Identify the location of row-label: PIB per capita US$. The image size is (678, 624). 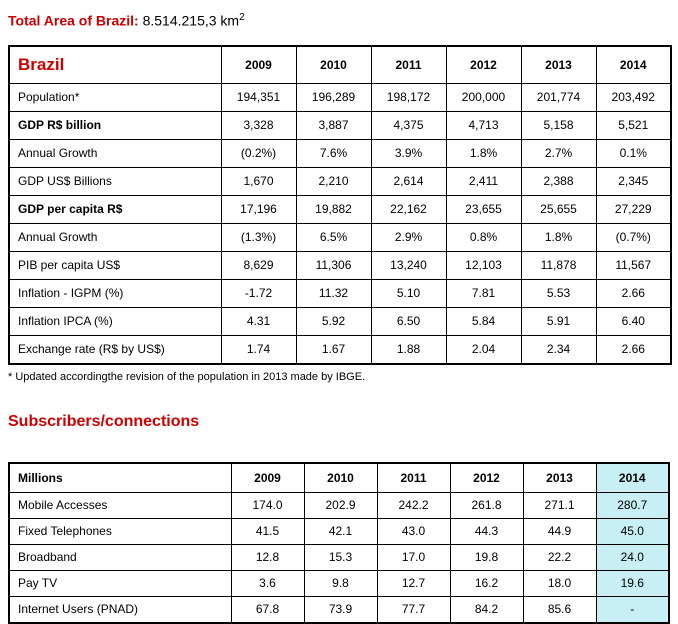
(115, 265).